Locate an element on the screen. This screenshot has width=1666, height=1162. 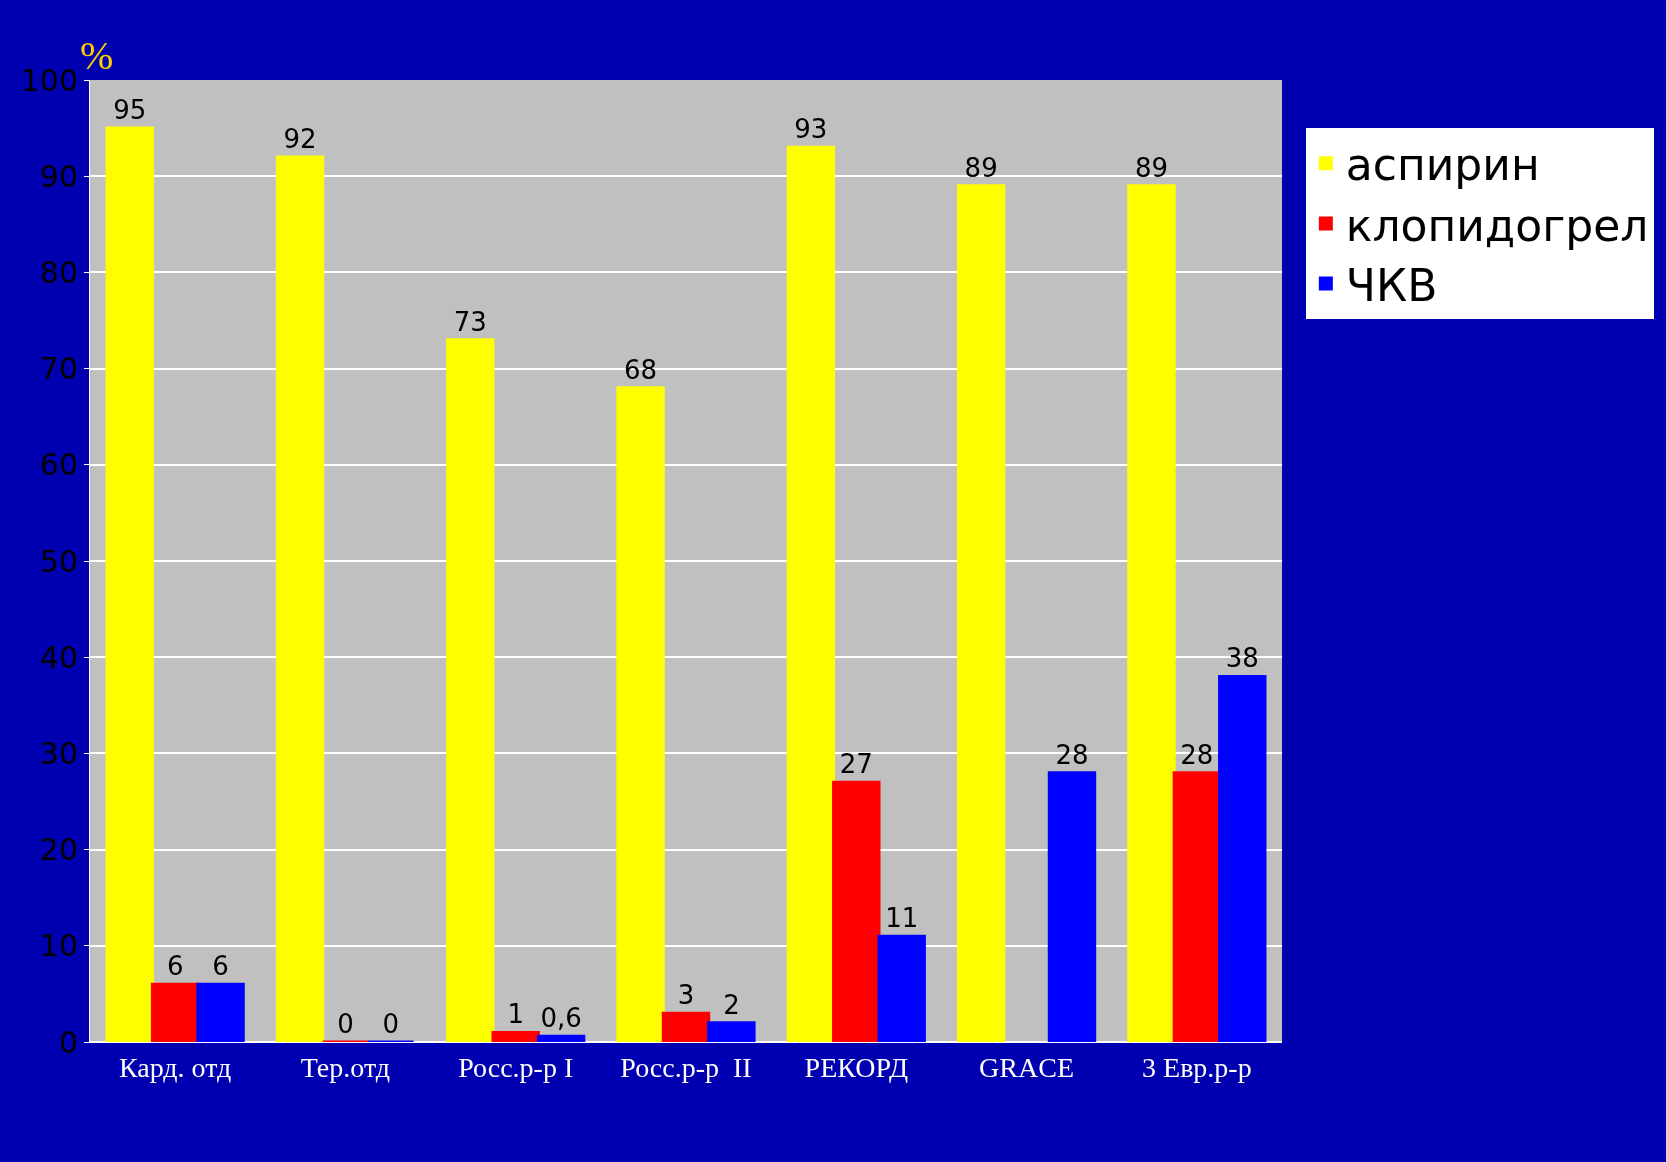
data-label: 1 is located at coordinates (515, 1014).